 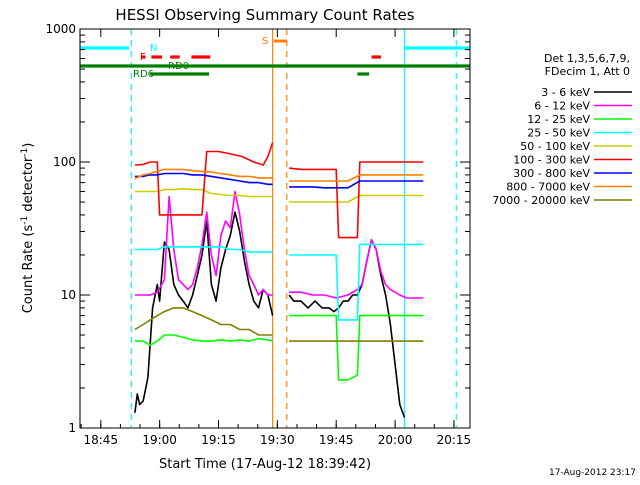 I want to click on chart-title: HESSI Observing Summary Count Rates, so click(x=264, y=15).